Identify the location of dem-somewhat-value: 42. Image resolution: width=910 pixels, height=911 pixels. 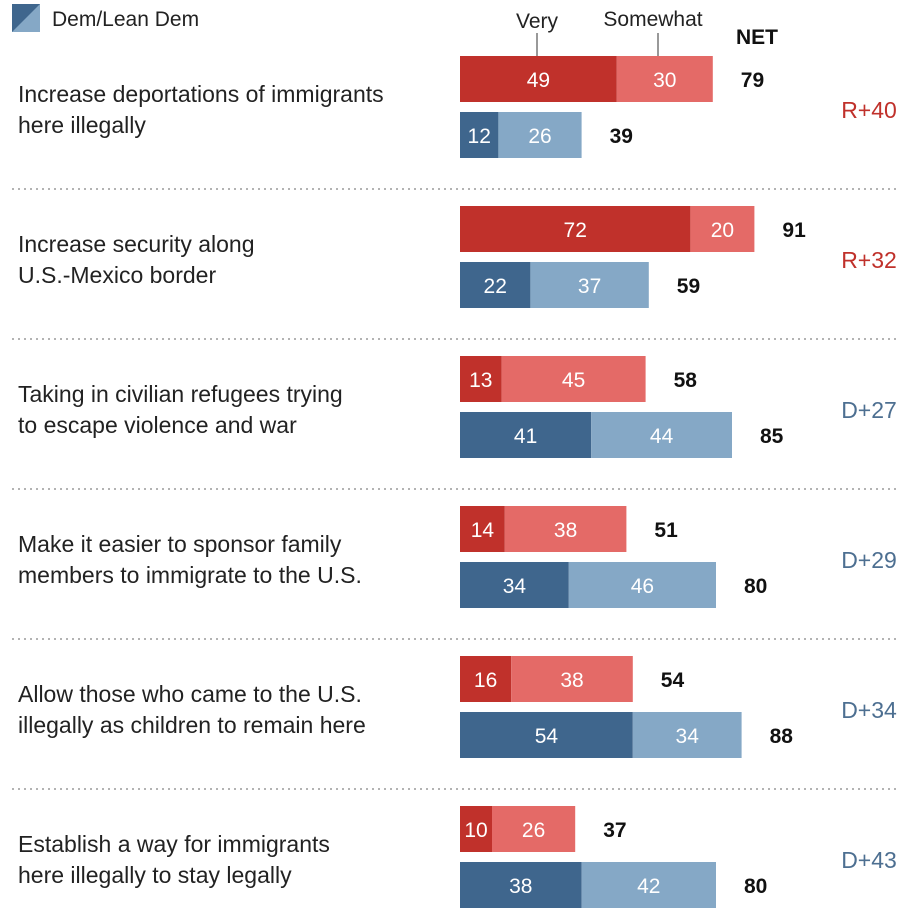
(648, 886).